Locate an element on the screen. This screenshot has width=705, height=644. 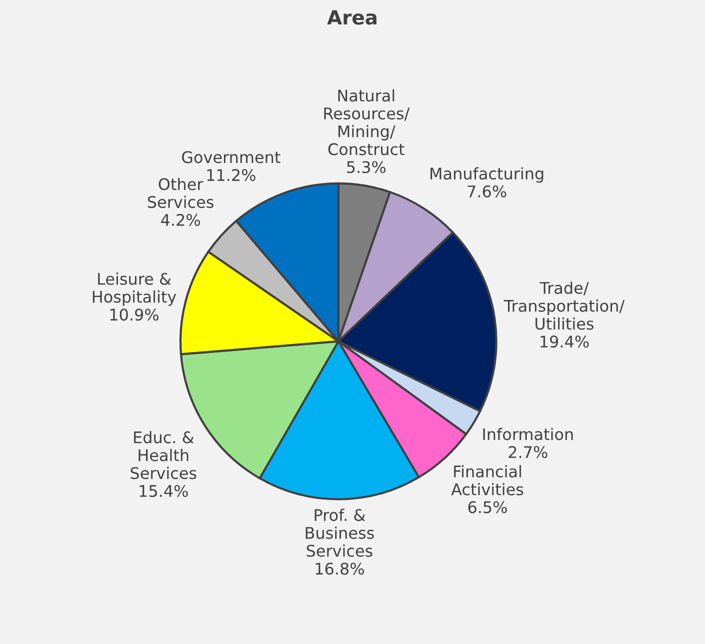
slice-label: Leisure & Hospitality is located at coordinates (134, 289).